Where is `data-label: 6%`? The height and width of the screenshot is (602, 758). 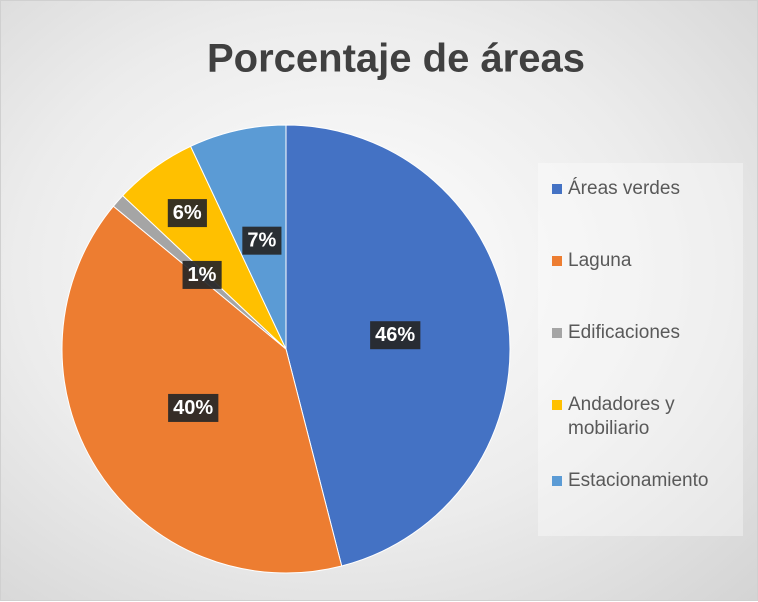 data-label: 6% is located at coordinates (187, 213).